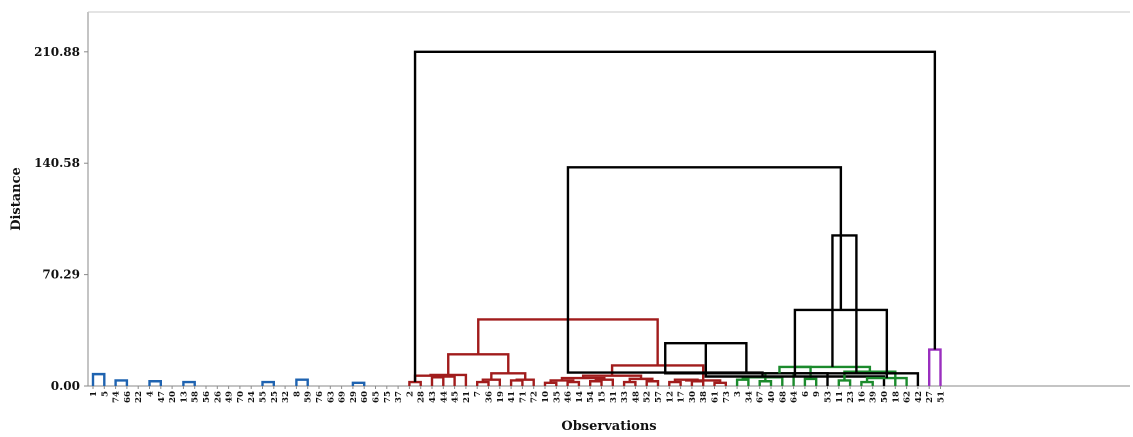  I want to click on x-tick-label: 63, so click(331, 397).